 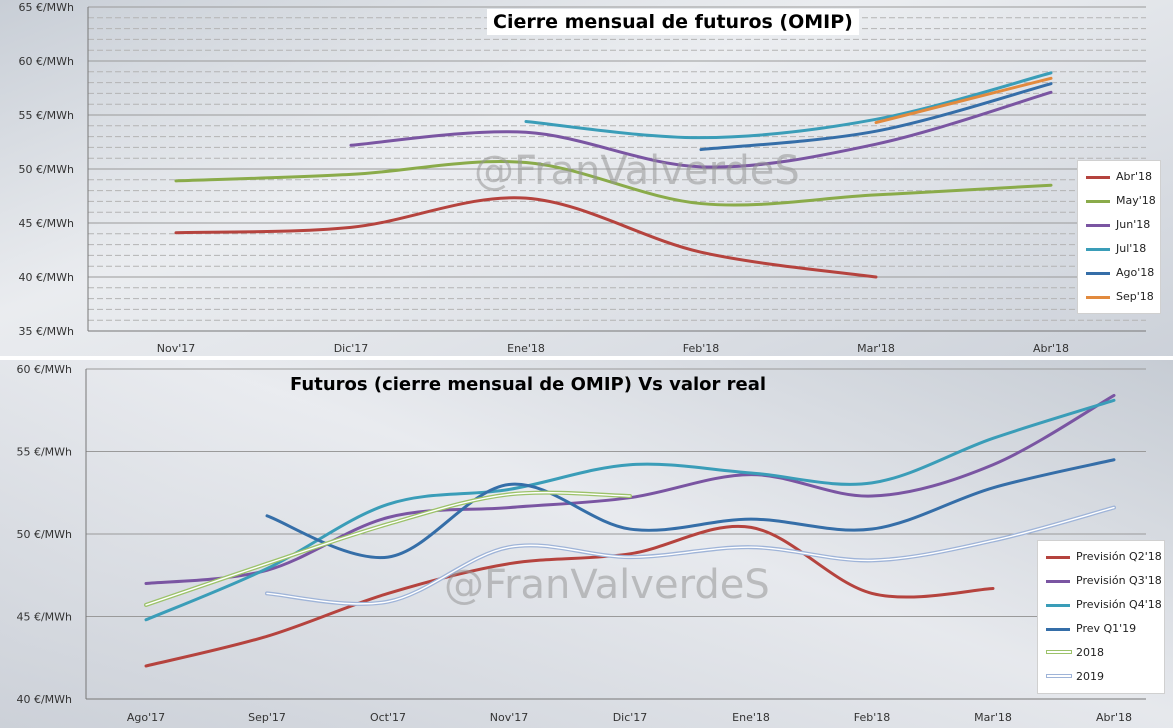 What do you see at coordinates (1106, 628) in the screenshot?
I see `legend-label: Prev Q1'19` at bounding box center [1106, 628].